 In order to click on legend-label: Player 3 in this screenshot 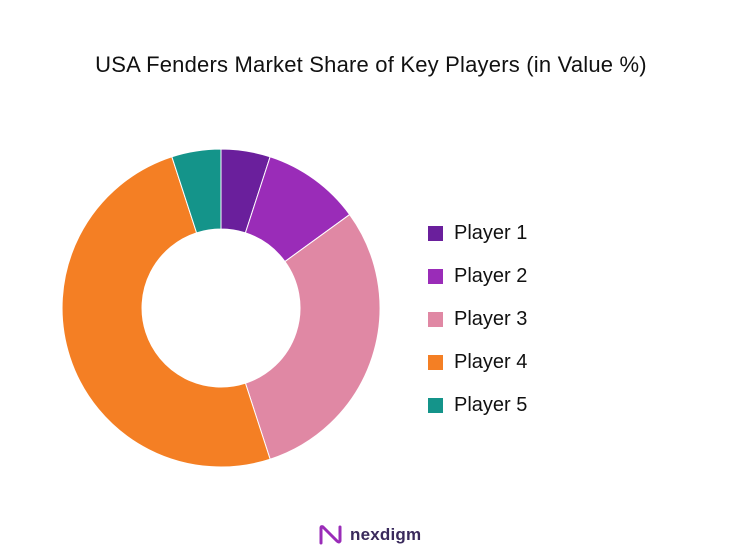, I will do `click(491, 319)`.